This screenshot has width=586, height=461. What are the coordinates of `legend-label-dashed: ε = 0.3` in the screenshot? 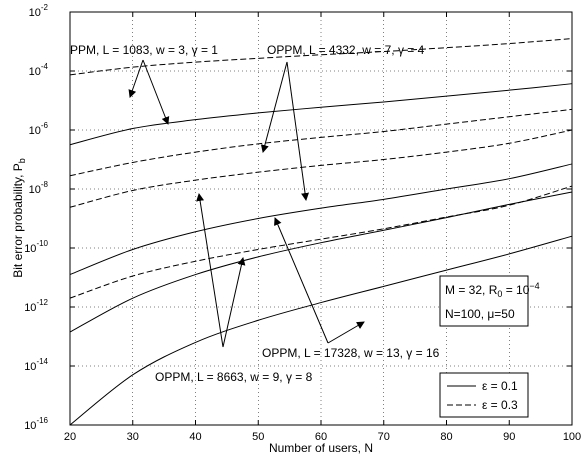 It's located at (500, 405).